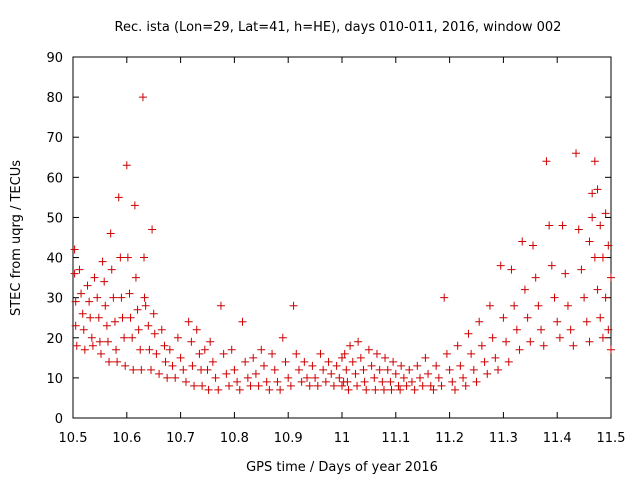 This screenshot has height=480, width=640. Describe the element at coordinates (180, 438) in the screenshot. I see `x-tick-label: 10.7` at that location.